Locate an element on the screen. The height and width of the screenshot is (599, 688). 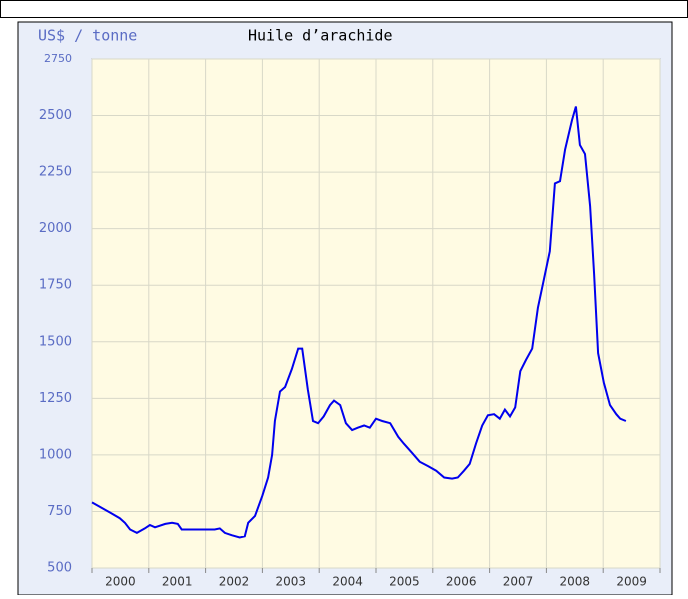
x-tick-label: 2009 is located at coordinates (631, 582).